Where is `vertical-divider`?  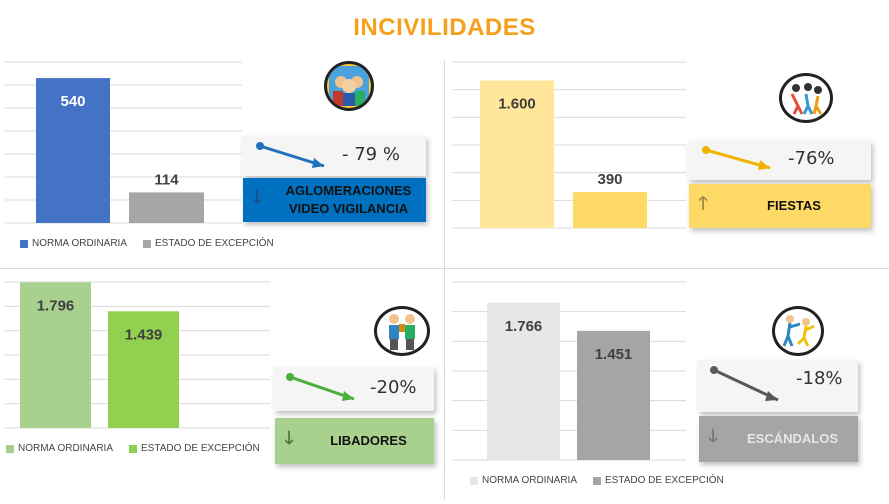 vertical-divider is located at coordinates (444, 280).